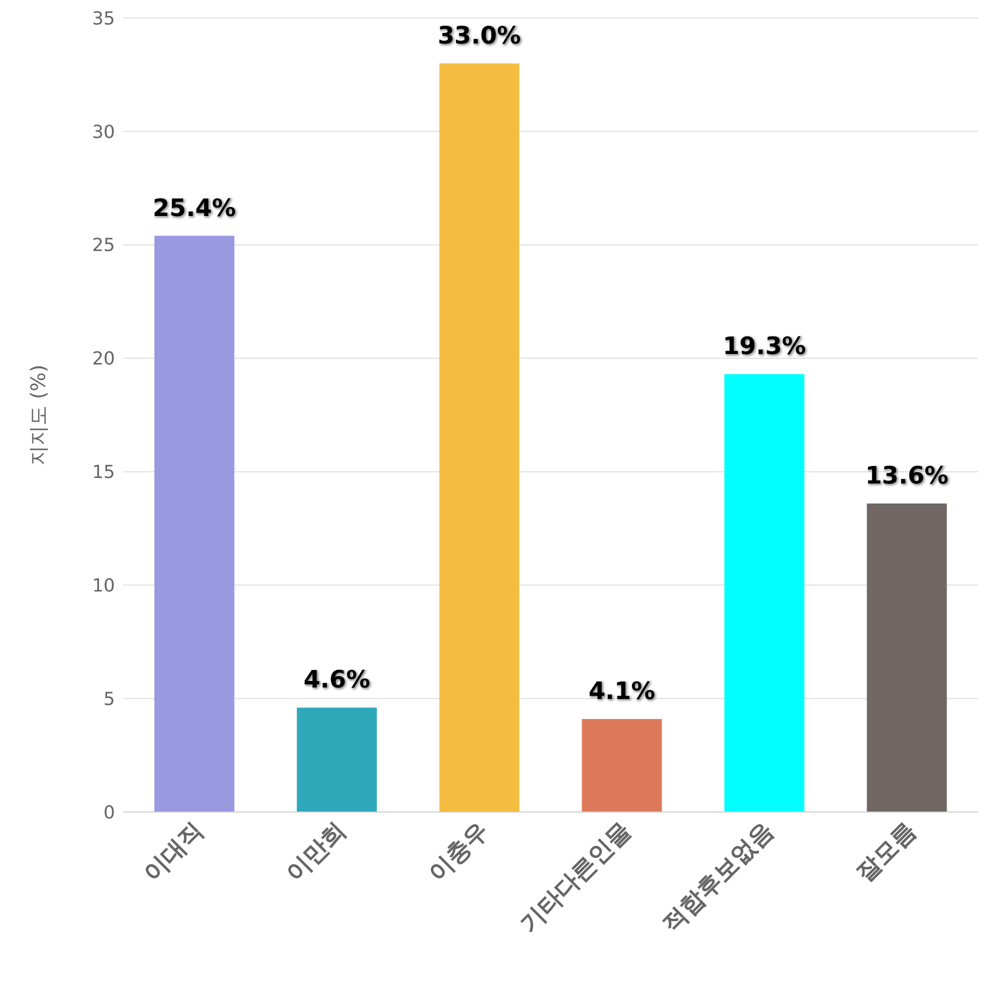  I want to click on data-label: 19.3%, so click(764, 346).